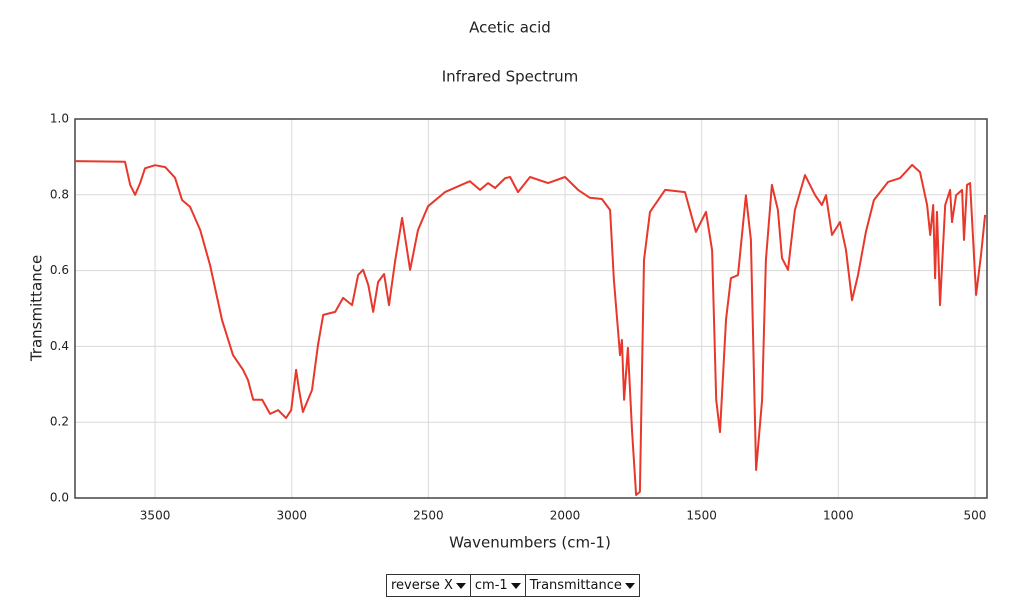  Describe the element at coordinates (701, 516) in the screenshot. I see `x-tick-label: 1500` at that location.